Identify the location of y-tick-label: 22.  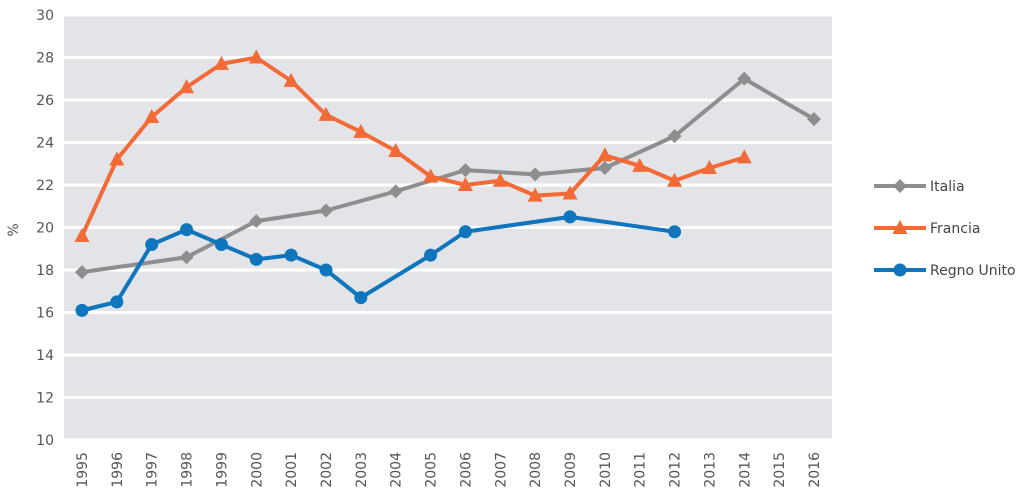
(45, 186).